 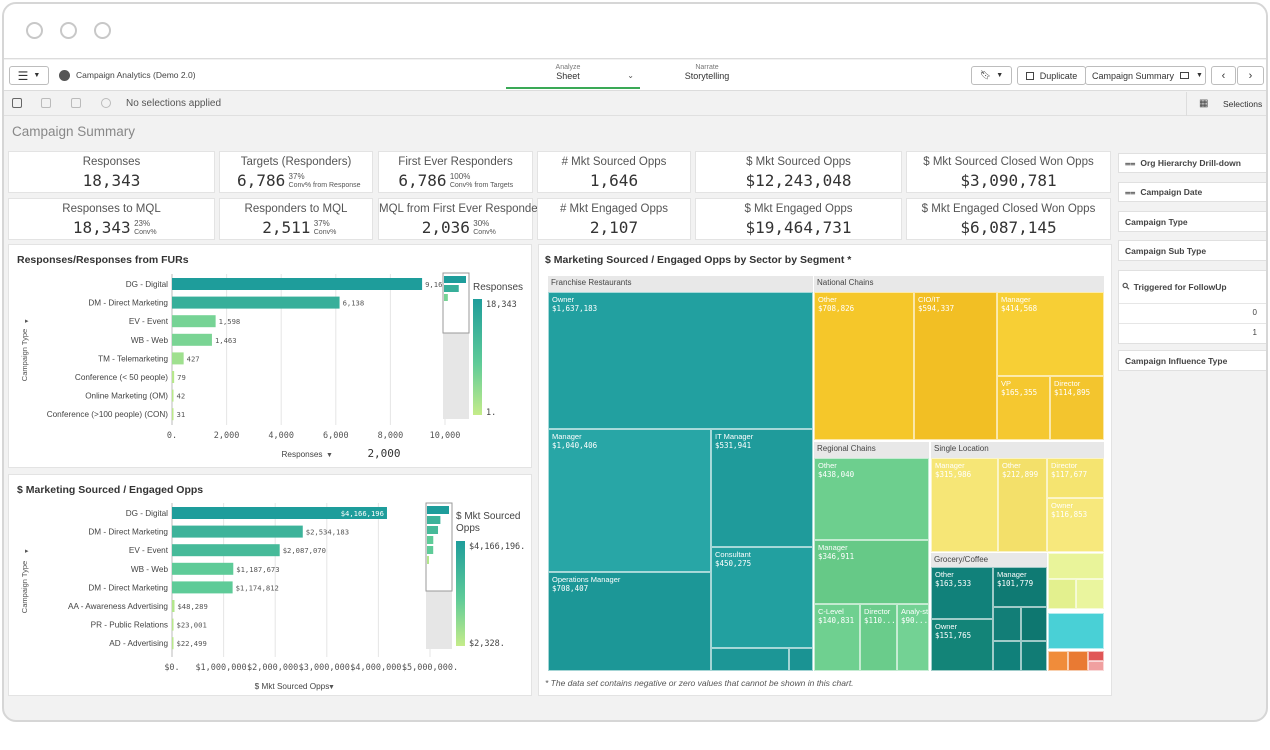 I want to click on window-close-dot, so click(x=34, y=30).